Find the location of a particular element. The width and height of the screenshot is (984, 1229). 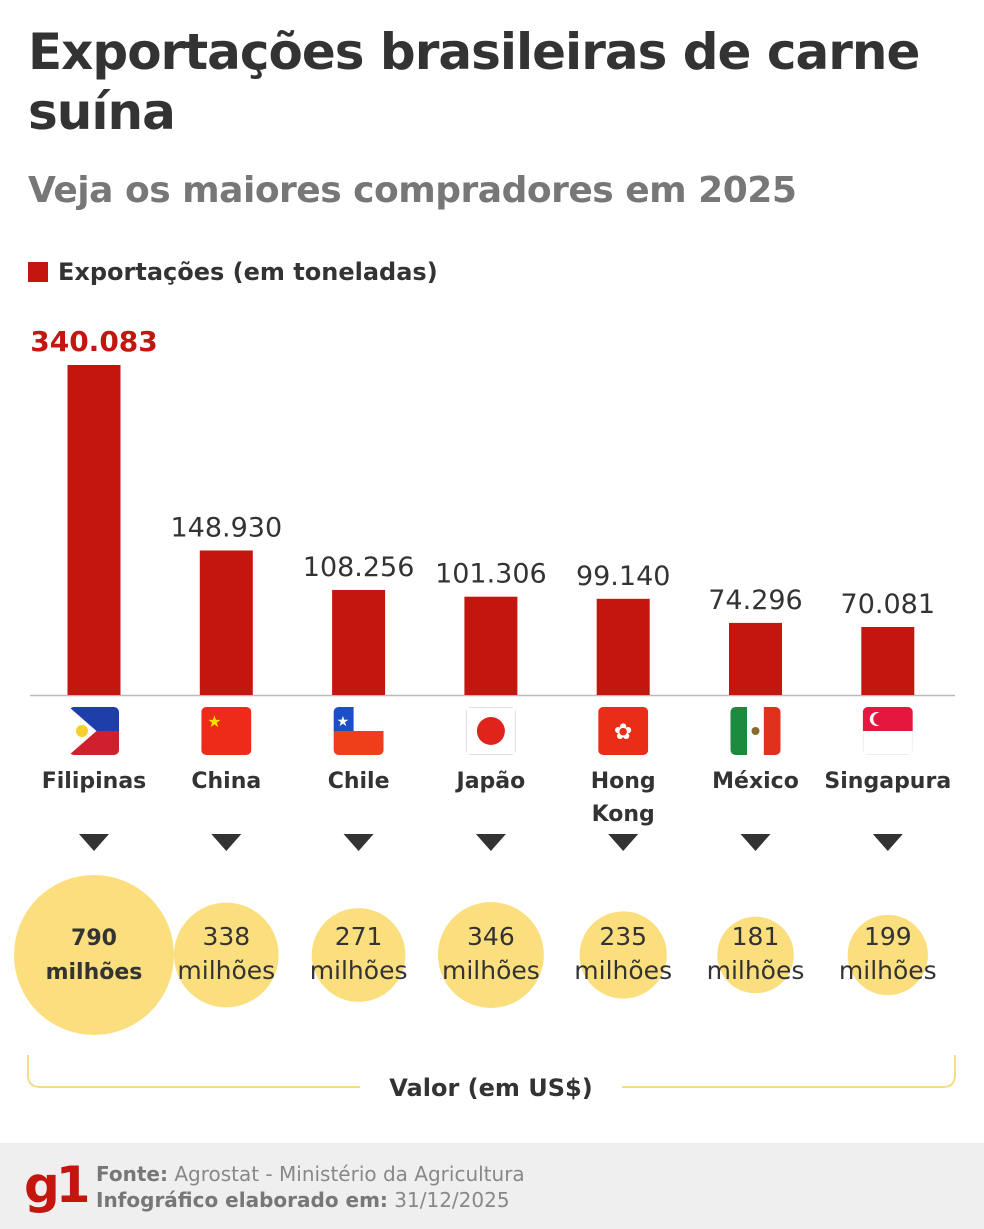

source-text: Agrostat - Ministério da Agricultura is located at coordinates (349, 1174).